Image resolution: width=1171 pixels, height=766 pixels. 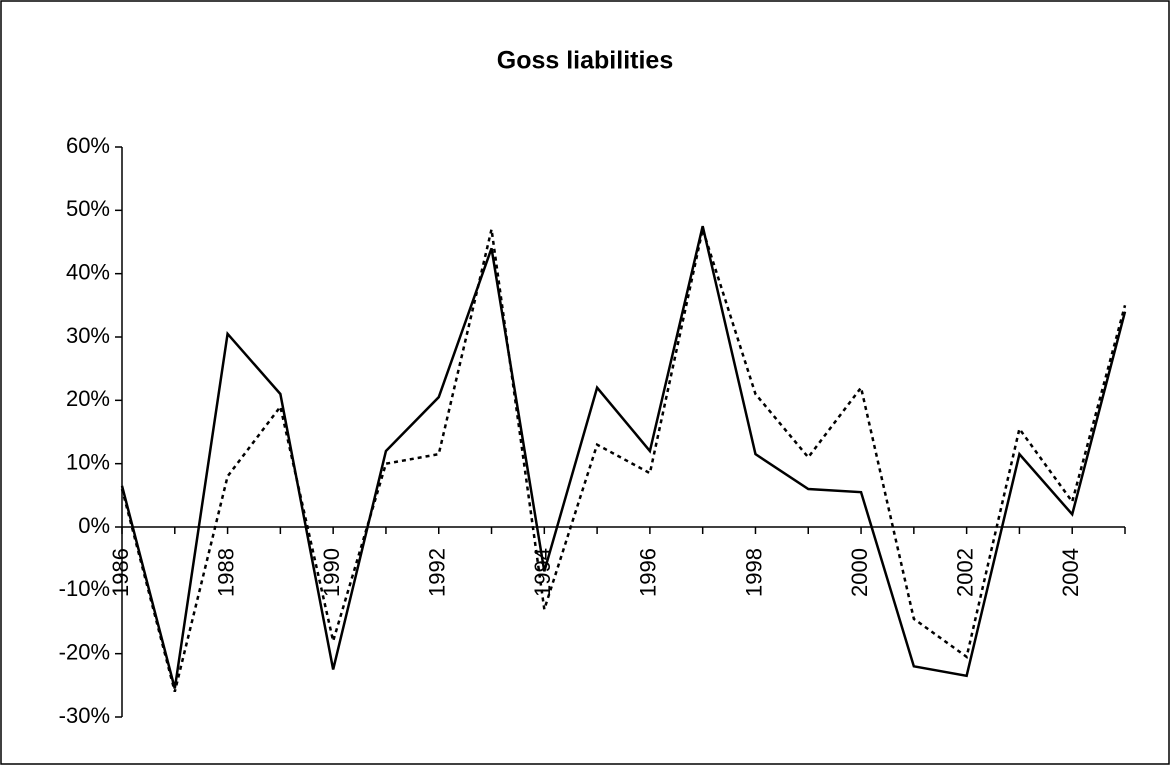 What do you see at coordinates (964, 572) in the screenshot?
I see `x-tick-label: 2002` at bounding box center [964, 572].